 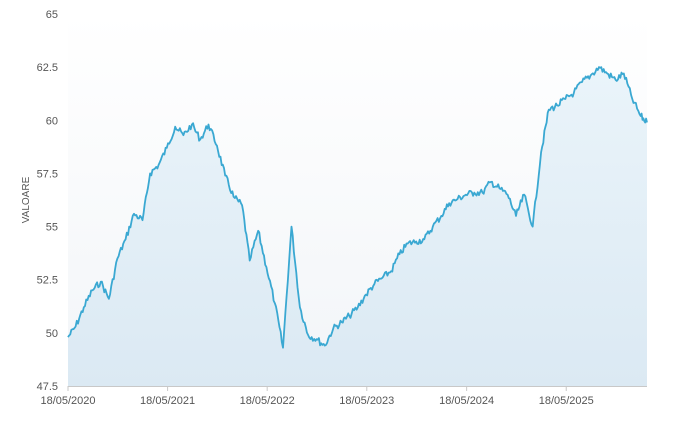 What do you see at coordinates (47, 387) in the screenshot?
I see `y-tick-label: 47.5` at bounding box center [47, 387].